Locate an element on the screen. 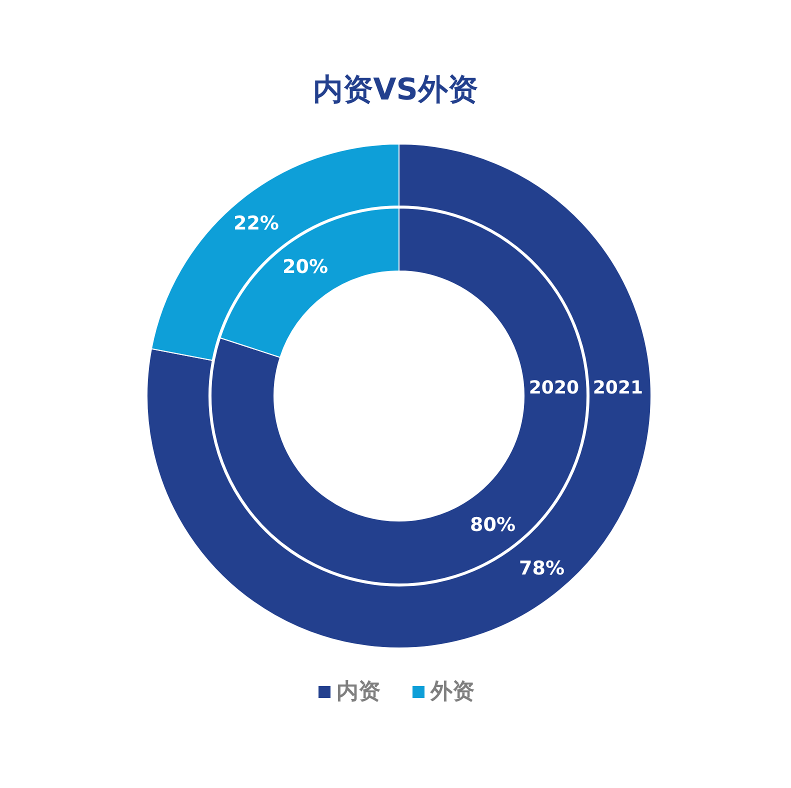  data-label: 22% is located at coordinates (256, 223).